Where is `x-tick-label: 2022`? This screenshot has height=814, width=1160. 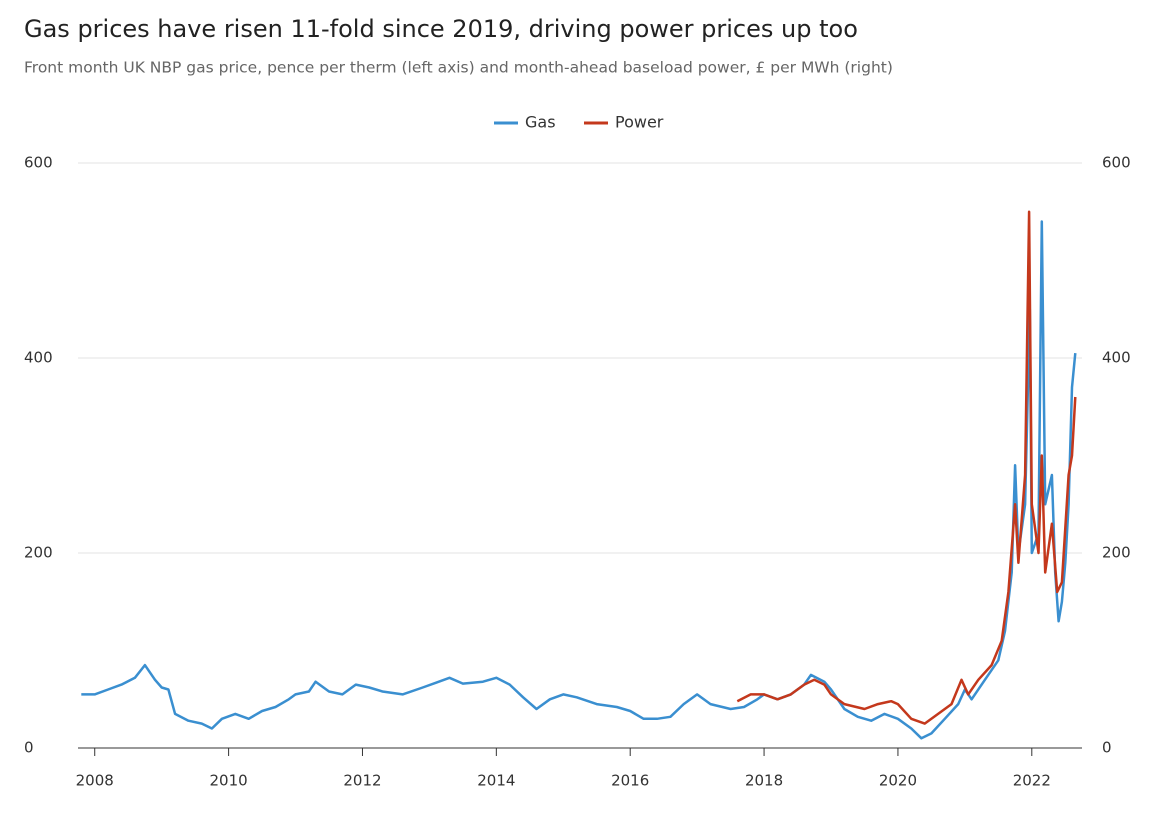 x-tick-label: 2022 is located at coordinates (1032, 781).